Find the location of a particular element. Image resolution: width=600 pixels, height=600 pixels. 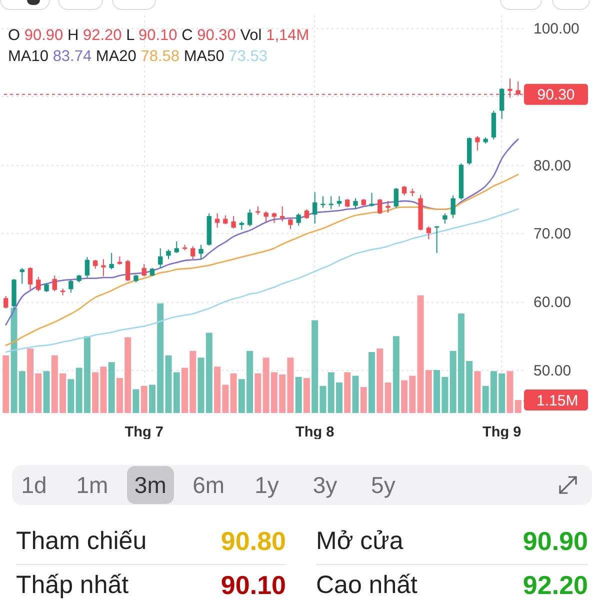

text: 90.80 is located at coordinates (253, 541).